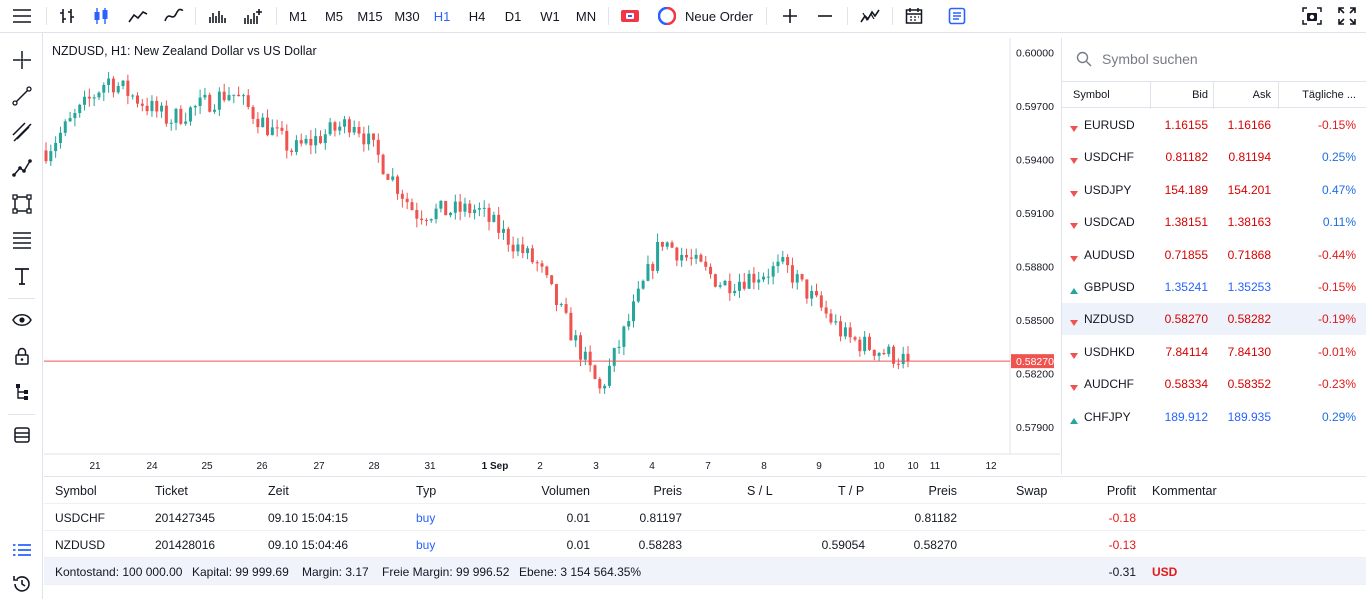 This screenshot has height=599, width=1366. What do you see at coordinates (914, 16) in the screenshot?
I see `calendar-icon` at bounding box center [914, 16].